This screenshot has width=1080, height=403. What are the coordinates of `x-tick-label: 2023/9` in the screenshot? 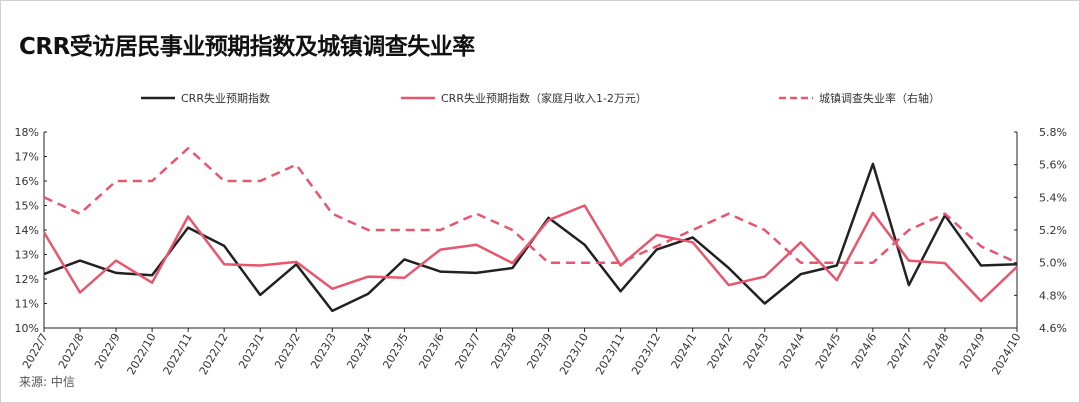 It's located at (540, 351).